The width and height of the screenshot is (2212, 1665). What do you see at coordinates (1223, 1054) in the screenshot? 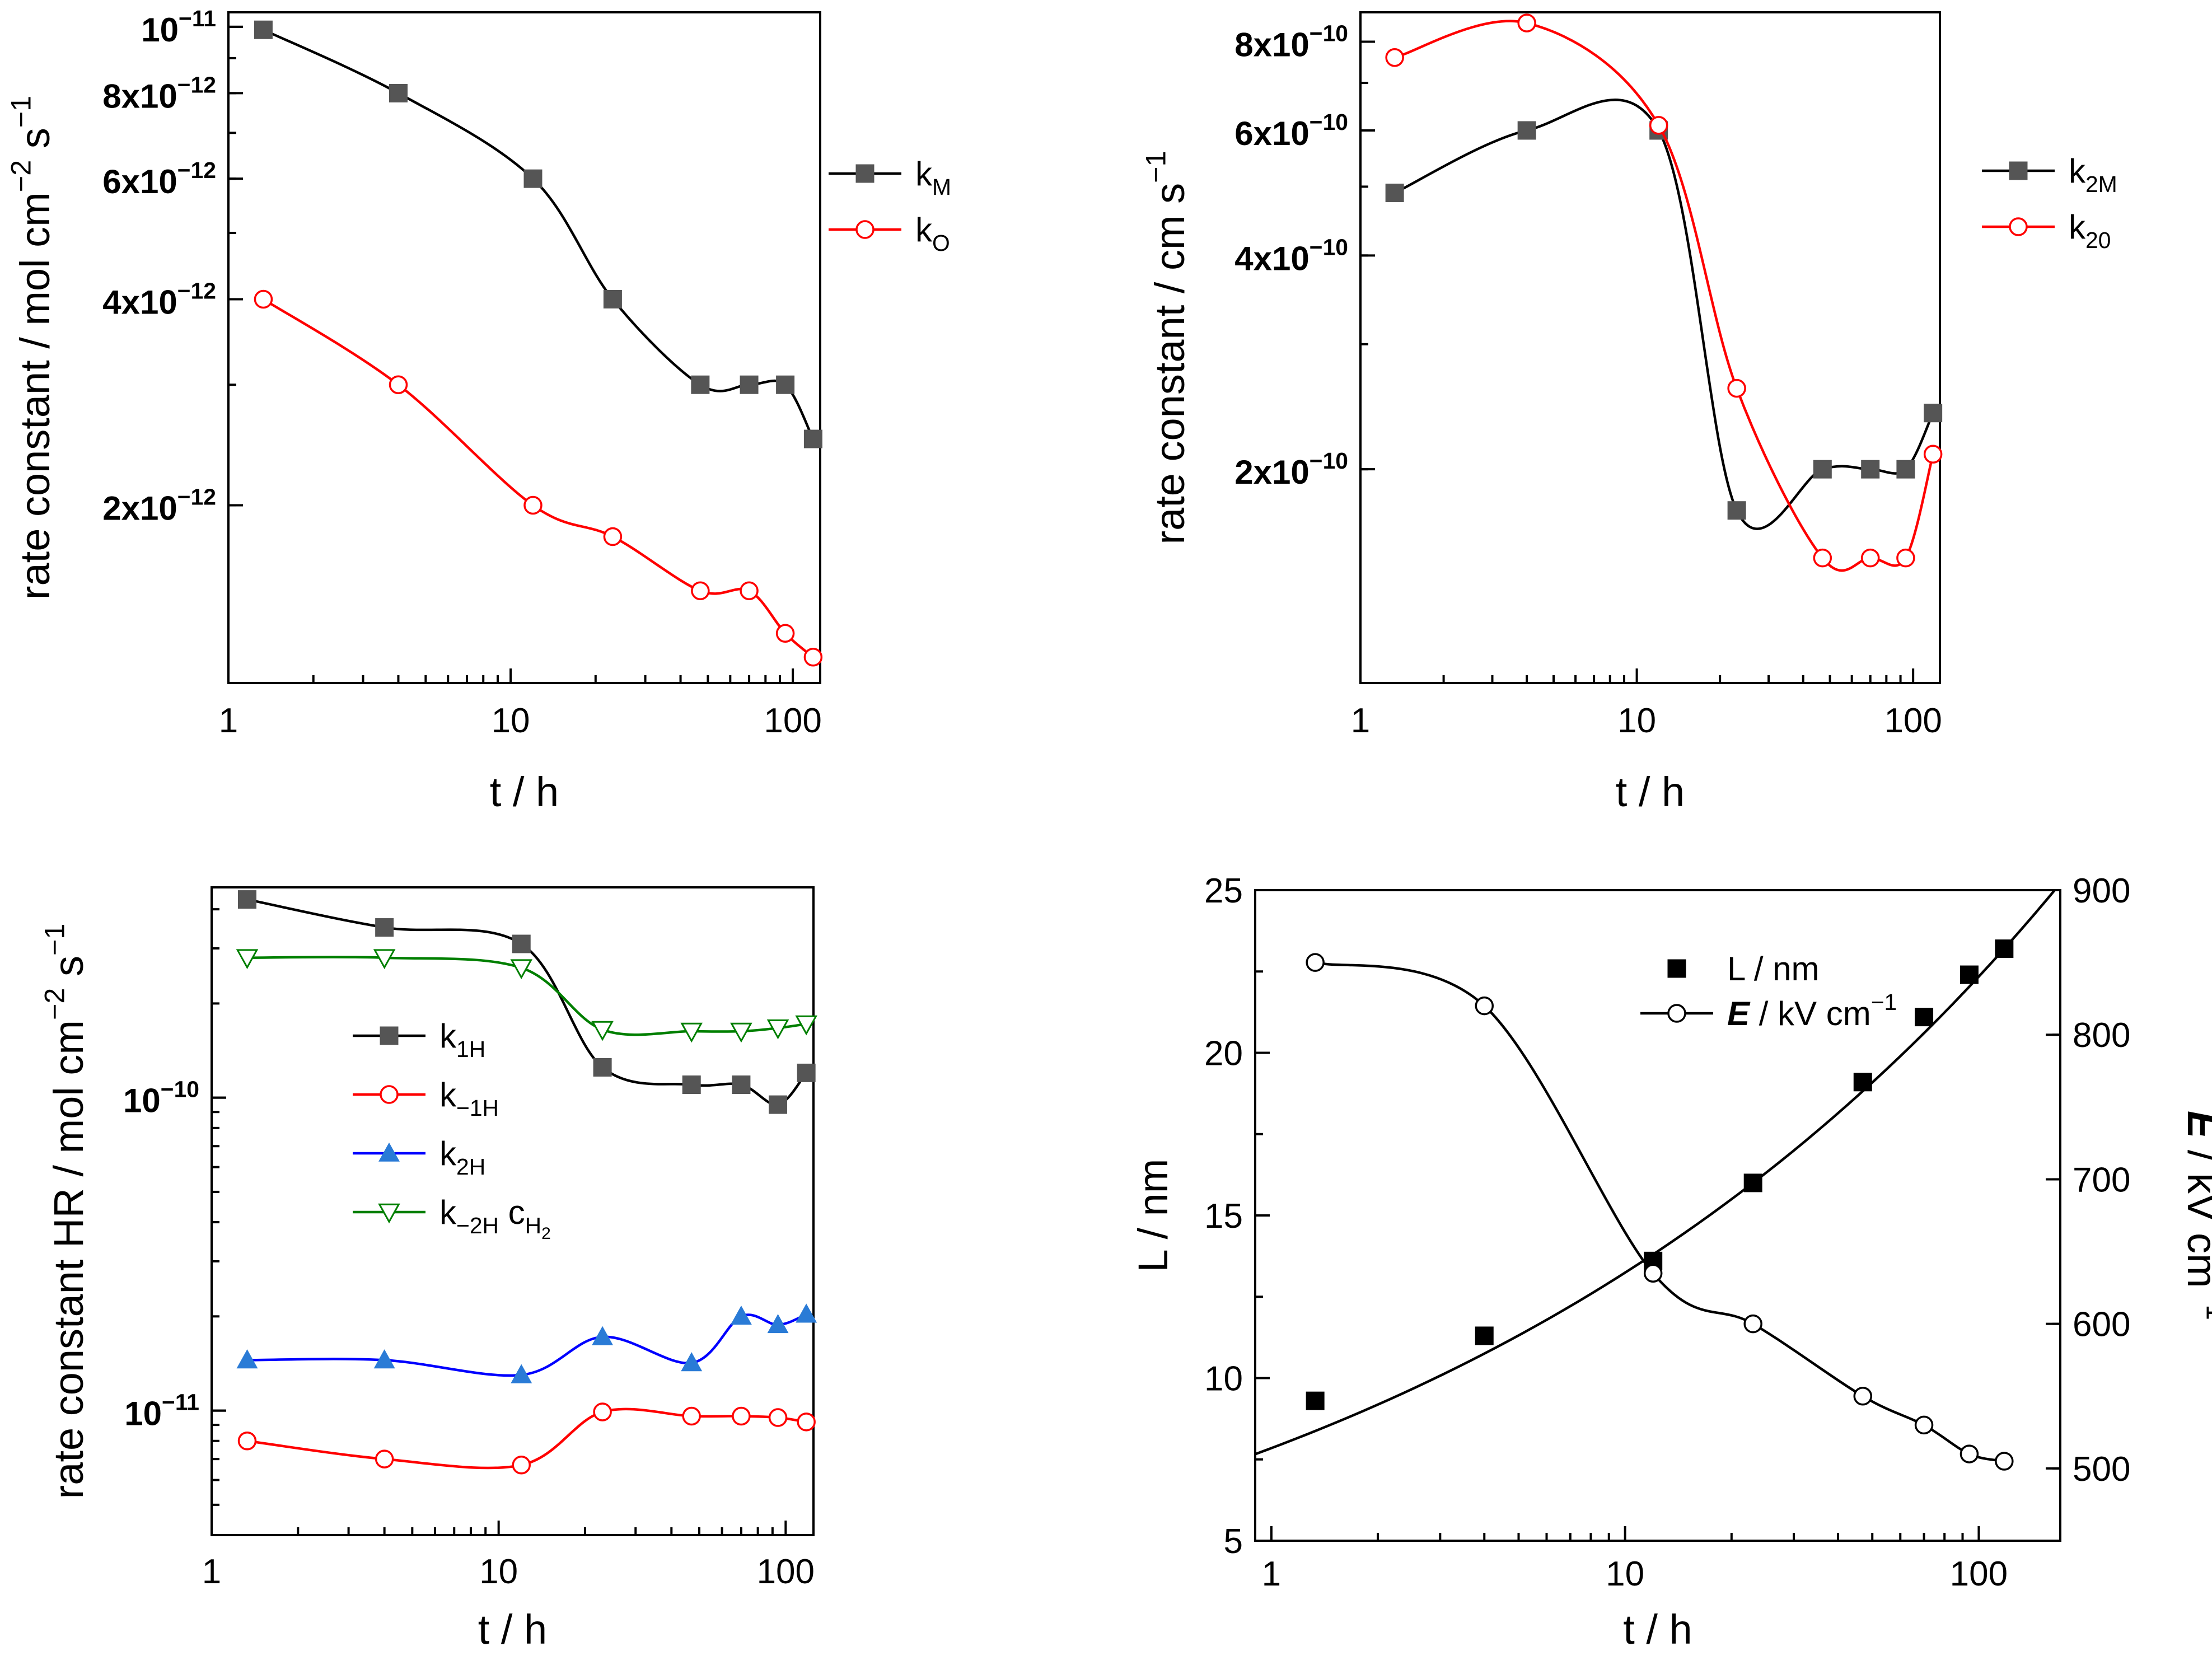
I see `y-tick-label: 20` at bounding box center [1223, 1054].